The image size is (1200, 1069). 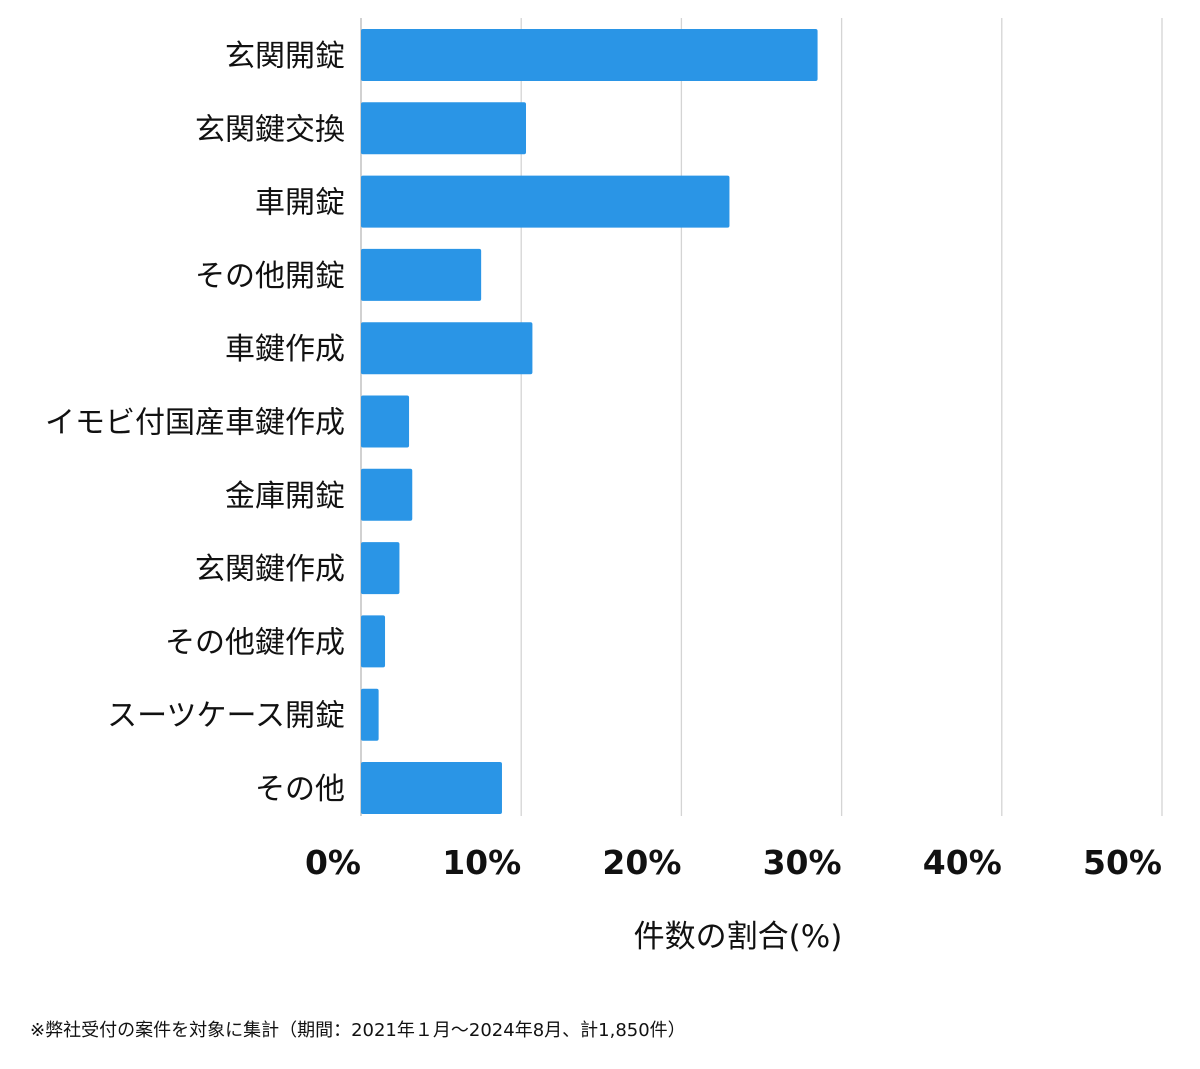 I want to click on x-tick-label: 20%, so click(x=641, y=862).